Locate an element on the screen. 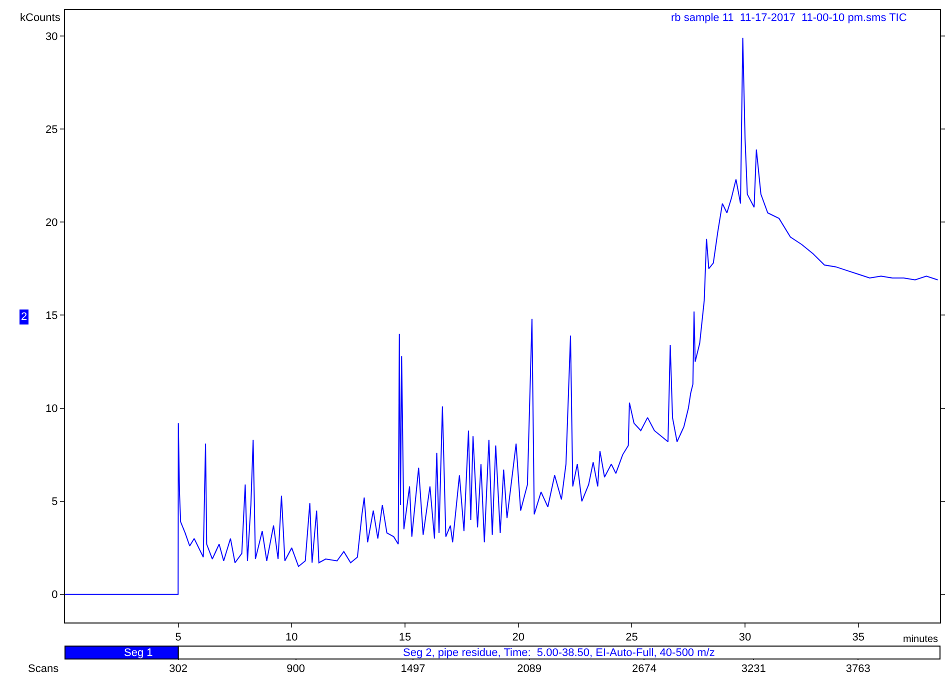 The height and width of the screenshot is (677, 947). x-axis-title: minutes is located at coordinates (920, 639).